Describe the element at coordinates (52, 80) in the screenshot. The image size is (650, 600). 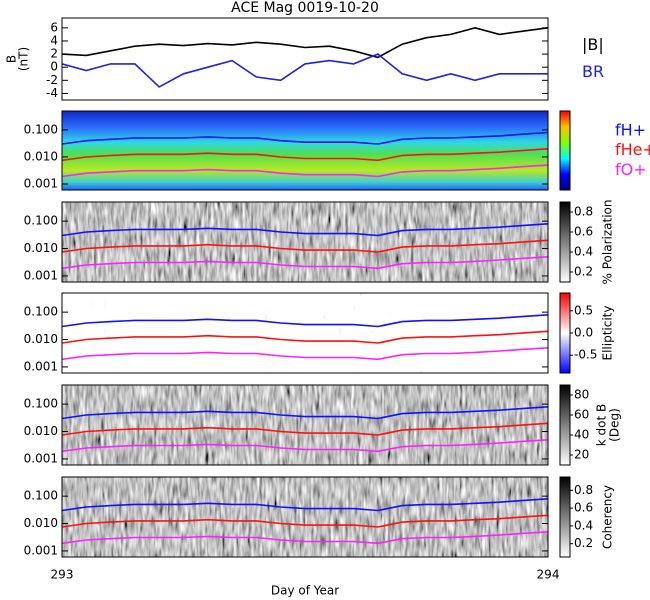
I see `y-tick-label: -2` at that location.